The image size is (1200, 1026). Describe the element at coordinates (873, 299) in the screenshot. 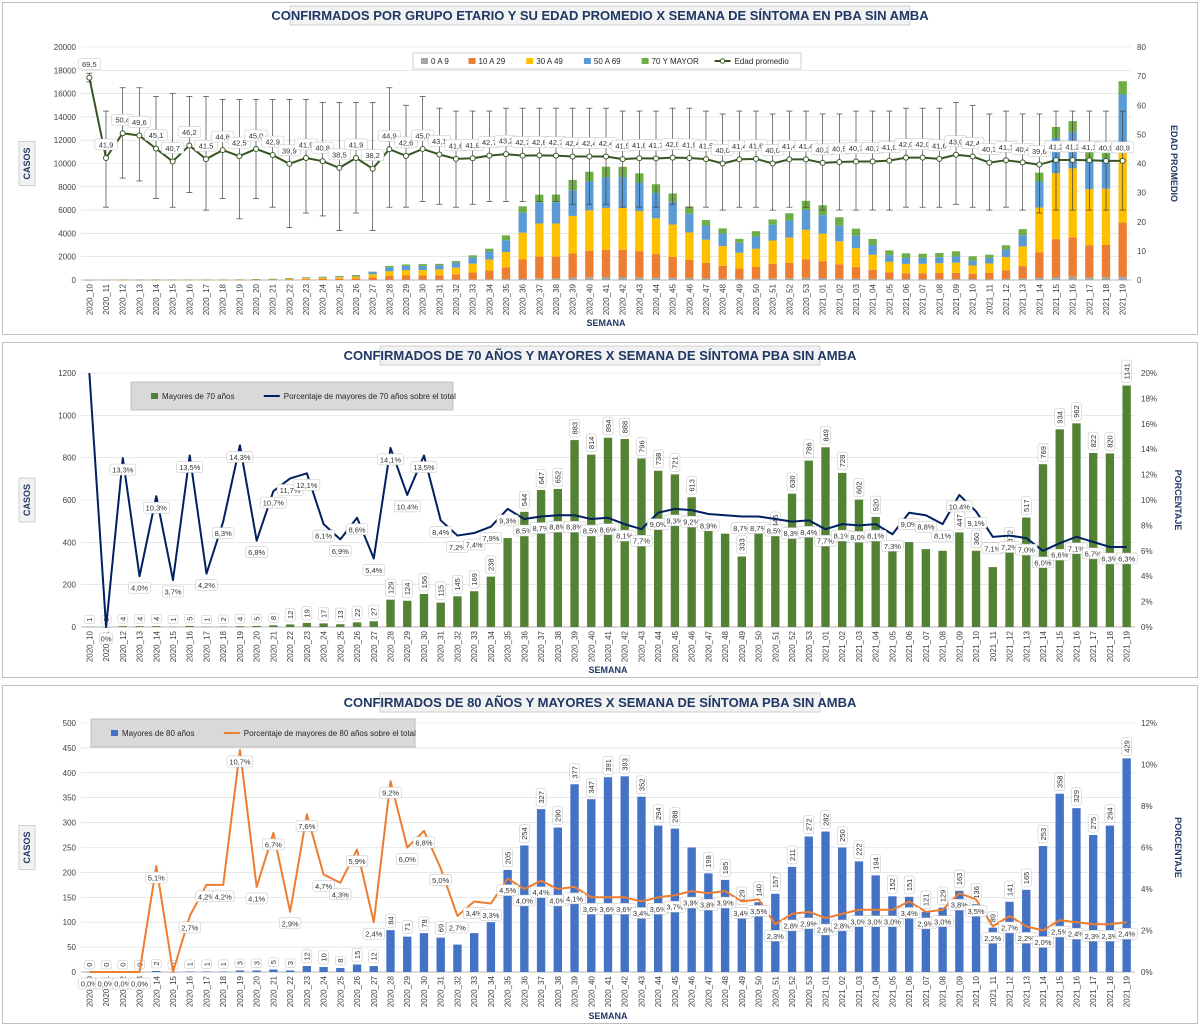

I see `x-tick-label: 2021_04` at that location.